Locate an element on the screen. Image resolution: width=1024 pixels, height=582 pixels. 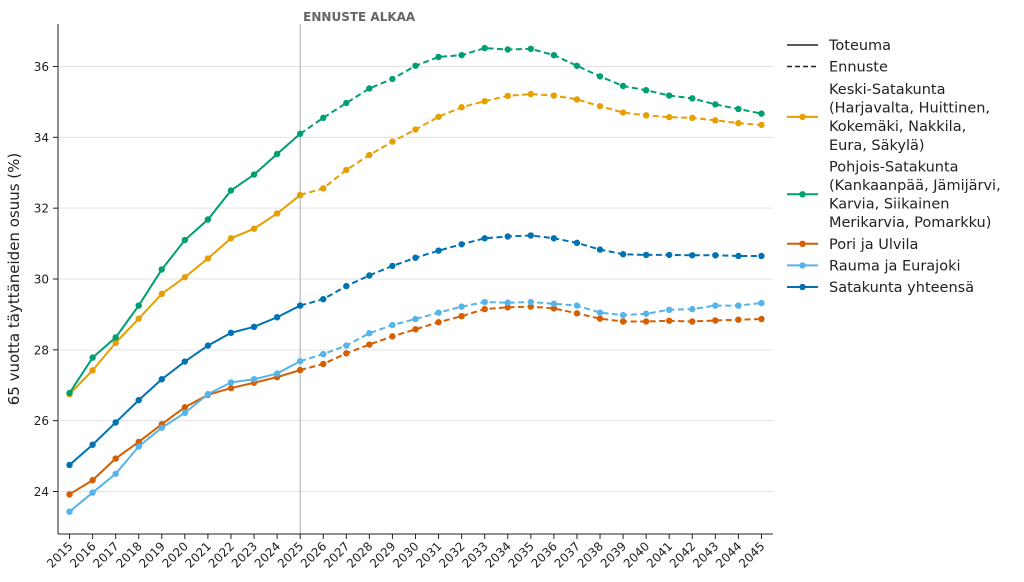
y-tick-label: 32 is located at coordinates (41, 209).